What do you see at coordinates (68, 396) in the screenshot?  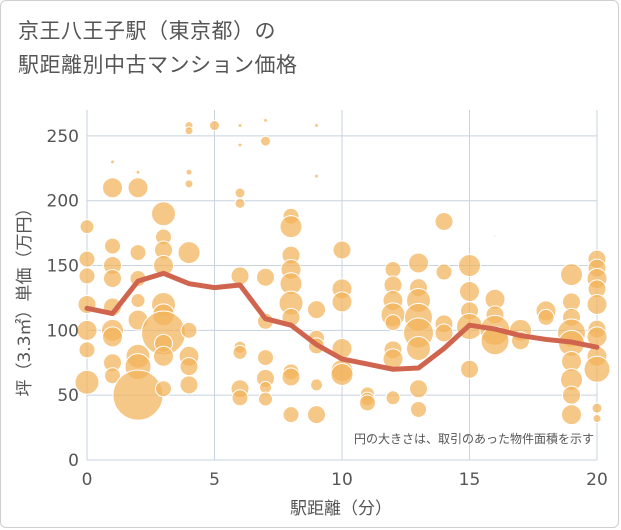 I see `y-tick-label: 50` at bounding box center [68, 396].